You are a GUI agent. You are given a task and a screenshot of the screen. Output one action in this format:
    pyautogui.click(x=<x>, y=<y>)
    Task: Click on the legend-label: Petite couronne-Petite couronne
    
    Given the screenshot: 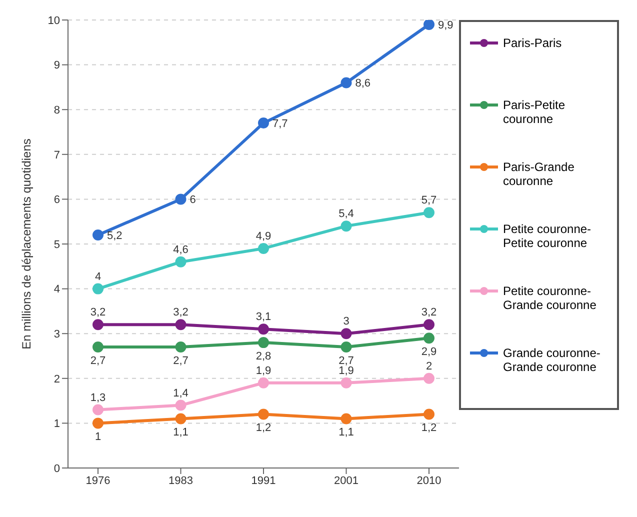 What is the action you would take?
    pyautogui.click(x=547, y=236)
    